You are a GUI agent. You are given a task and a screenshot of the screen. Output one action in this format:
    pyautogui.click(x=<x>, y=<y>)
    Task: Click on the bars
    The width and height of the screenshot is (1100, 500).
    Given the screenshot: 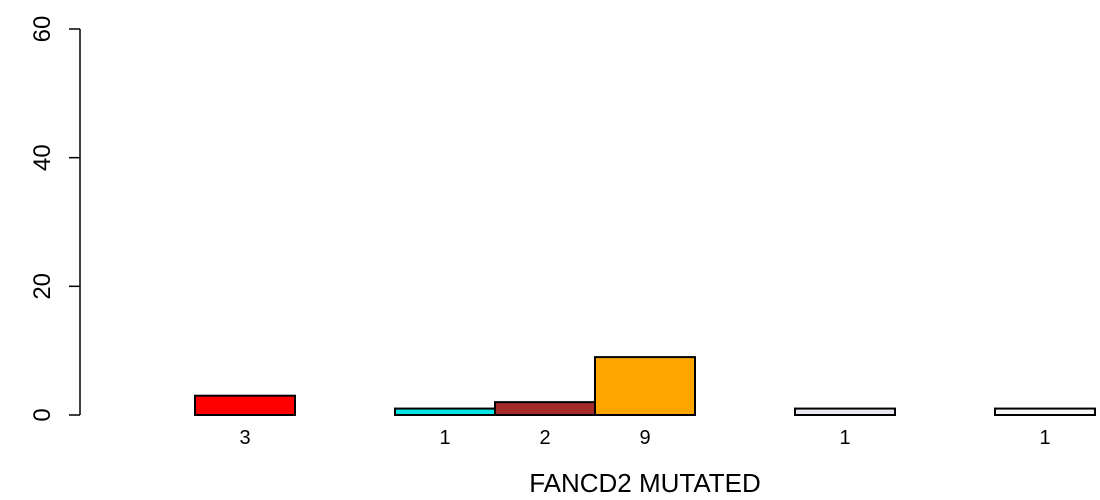 What is the action you would take?
    pyautogui.click(x=645, y=386)
    